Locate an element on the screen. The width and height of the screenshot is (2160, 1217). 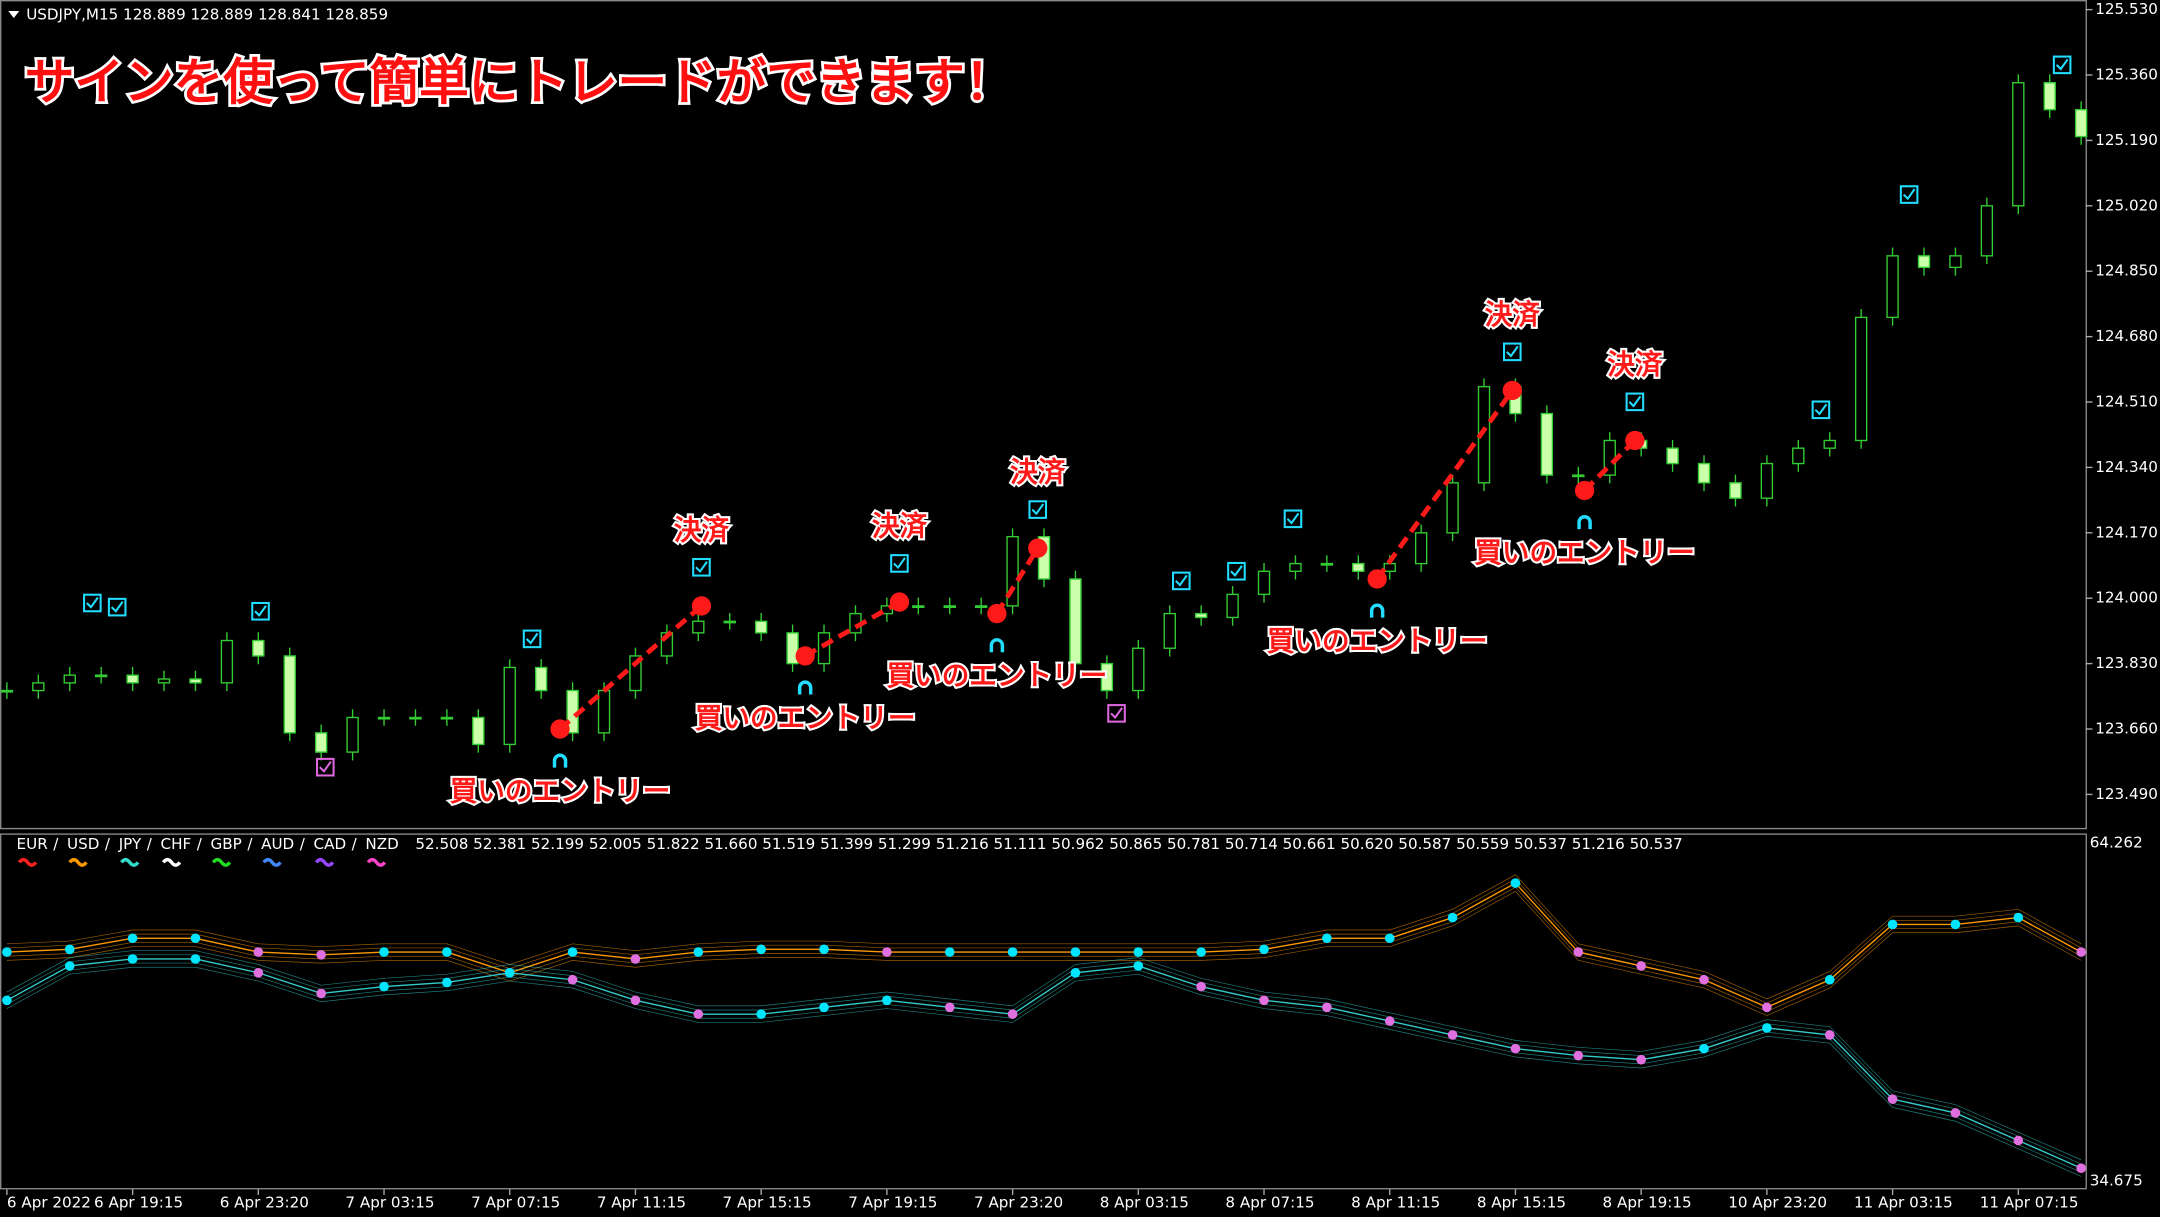
legend-label: NZD is located at coordinates (381, 844).